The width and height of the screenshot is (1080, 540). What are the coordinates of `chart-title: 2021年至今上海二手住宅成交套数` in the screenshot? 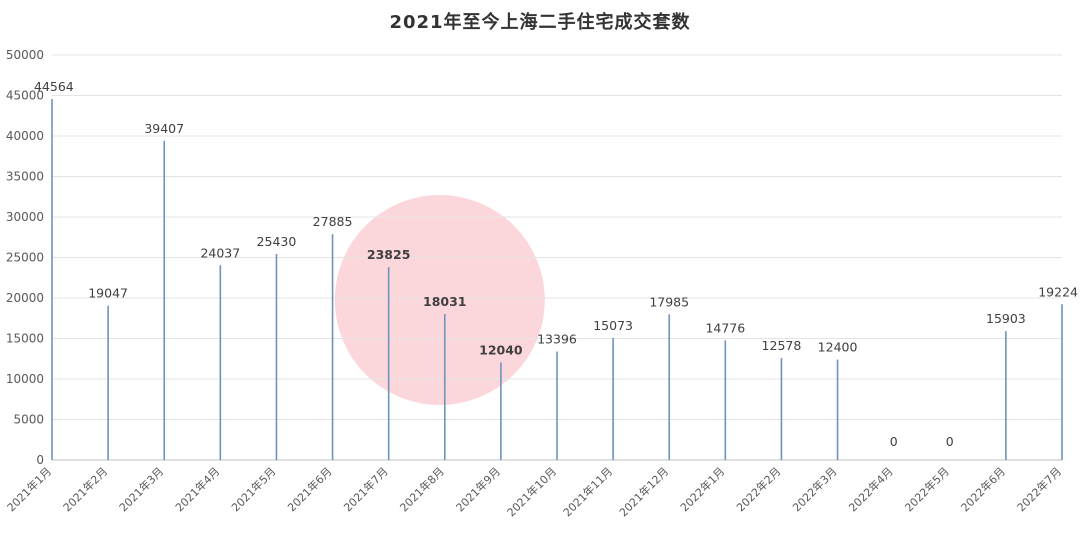 It's located at (540, 22).